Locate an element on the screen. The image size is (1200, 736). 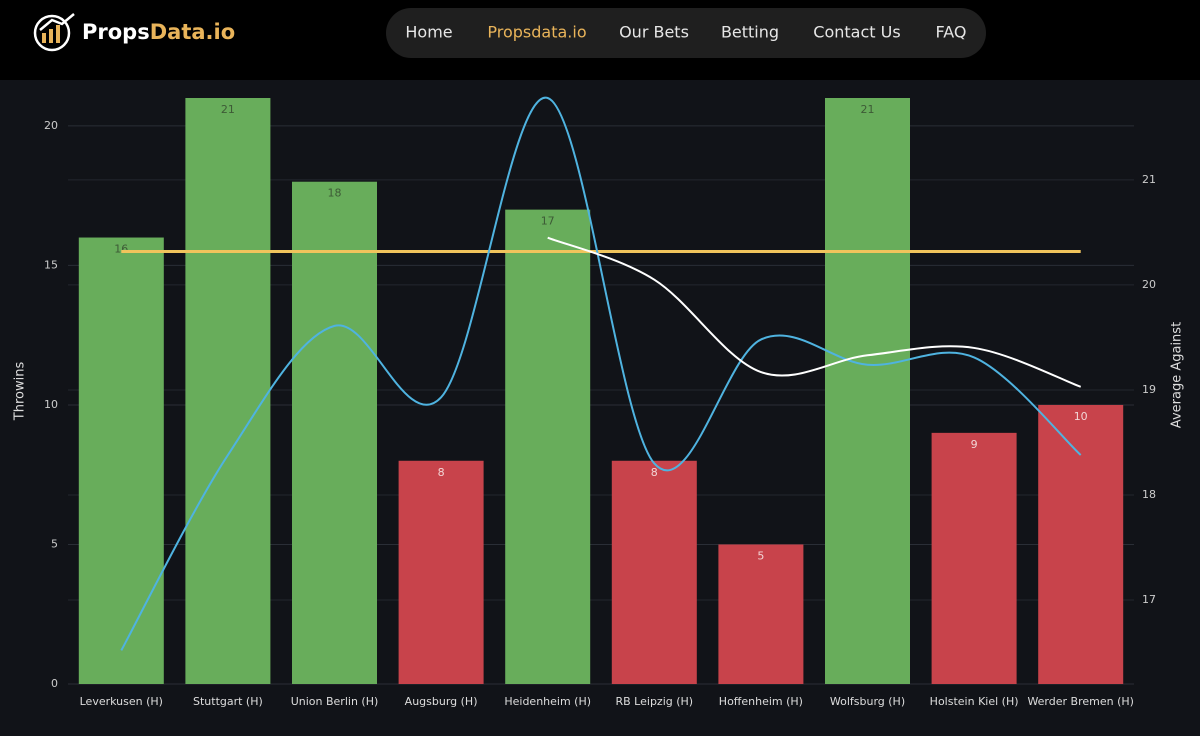
x-tick-label: Hoffenheim (H) is located at coordinates (761, 701).